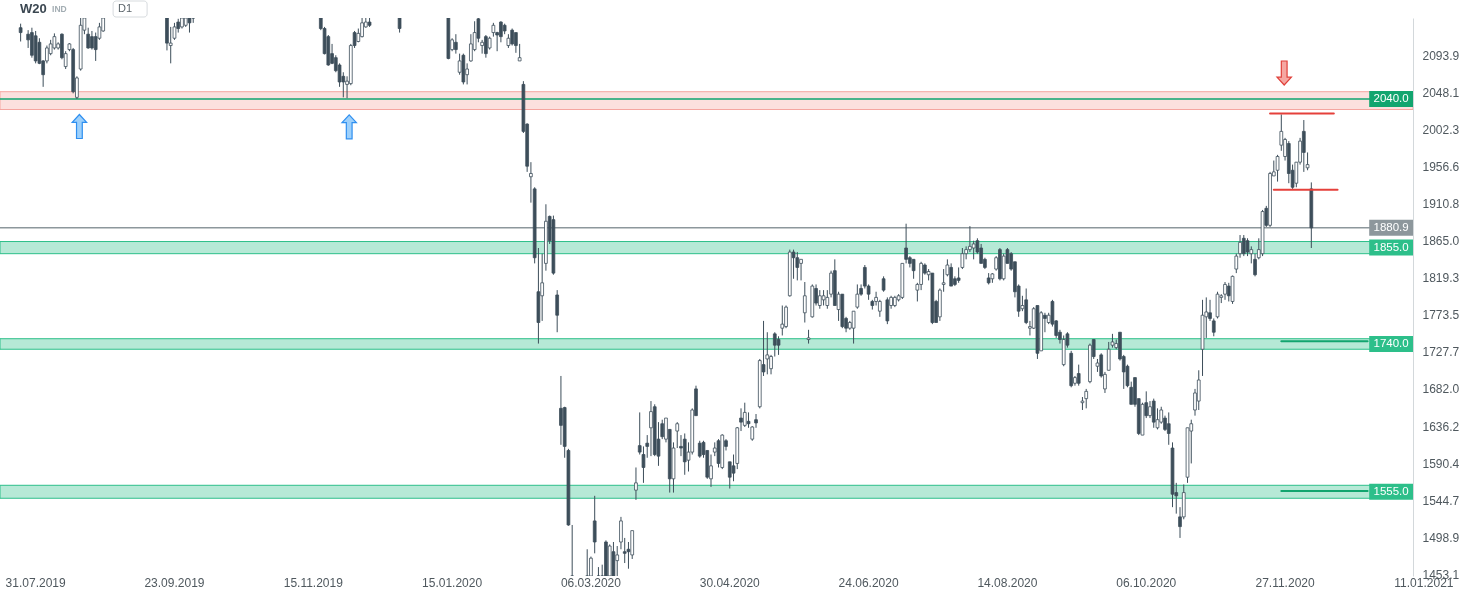 This screenshot has width=1482, height=598. Describe the element at coordinates (591, 582) in the screenshot. I see `x-tick-label: 06.03.2020` at that location.